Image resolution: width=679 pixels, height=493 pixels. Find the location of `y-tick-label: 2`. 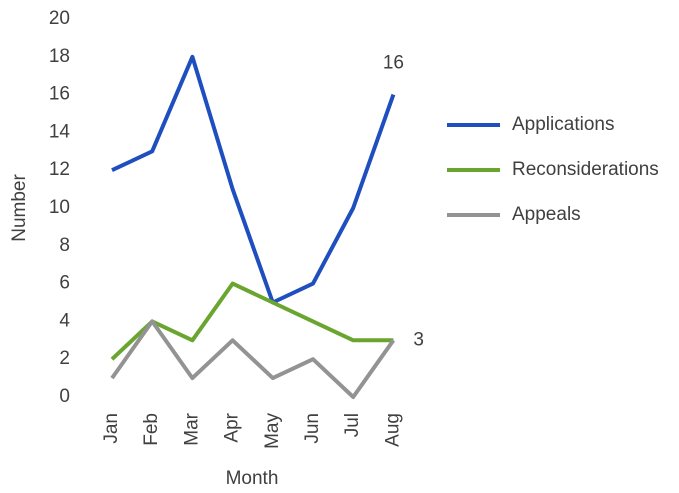

y-tick-label: 2 is located at coordinates (64, 358).